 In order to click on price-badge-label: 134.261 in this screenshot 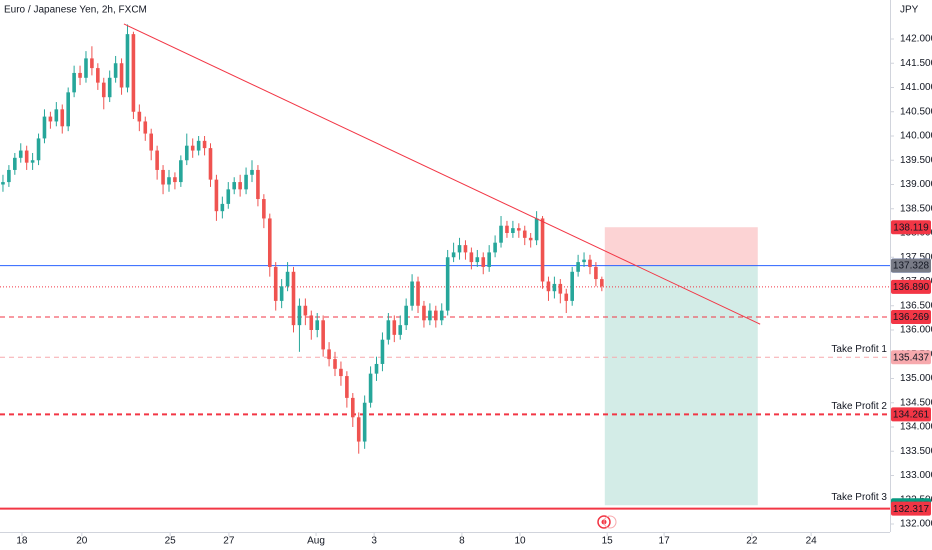, I will do `click(911, 414)`.